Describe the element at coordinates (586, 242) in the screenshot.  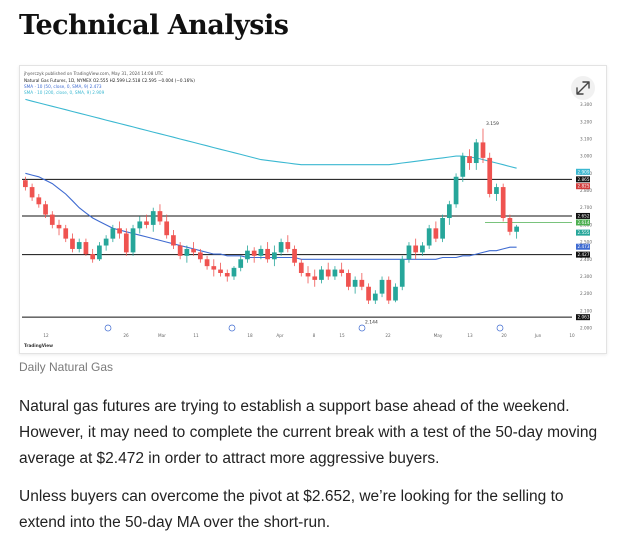
I see `y-tick-label: 2.500` at that location.